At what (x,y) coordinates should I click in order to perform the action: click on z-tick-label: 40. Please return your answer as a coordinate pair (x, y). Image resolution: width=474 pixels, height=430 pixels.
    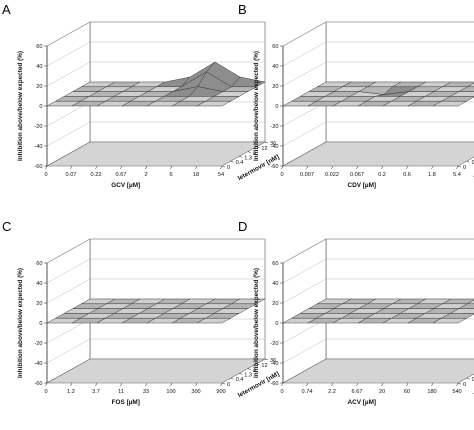
    Looking at the image, I should click on (39, 284).